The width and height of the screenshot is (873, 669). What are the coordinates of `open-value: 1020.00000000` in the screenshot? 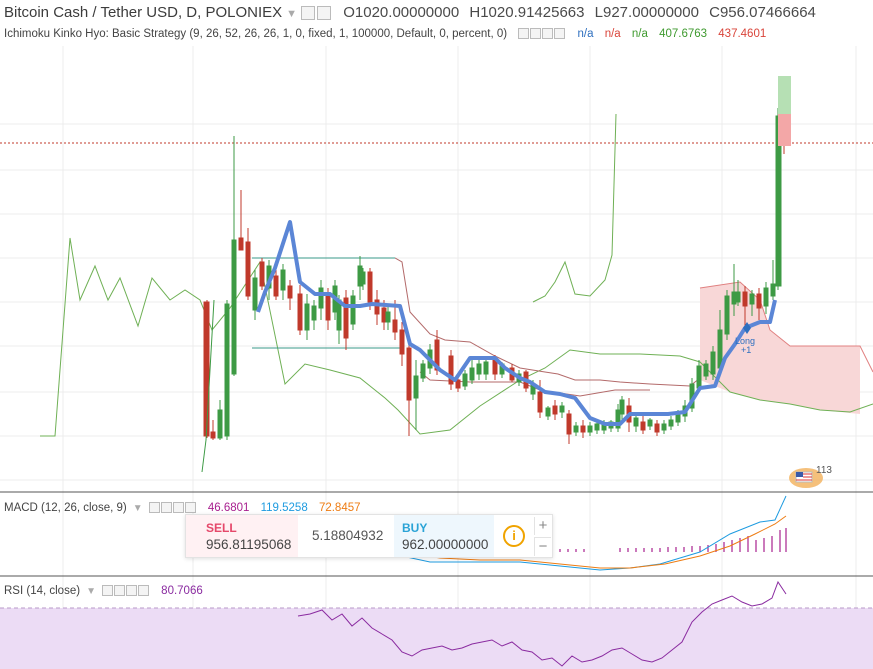 It's located at (407, 12).